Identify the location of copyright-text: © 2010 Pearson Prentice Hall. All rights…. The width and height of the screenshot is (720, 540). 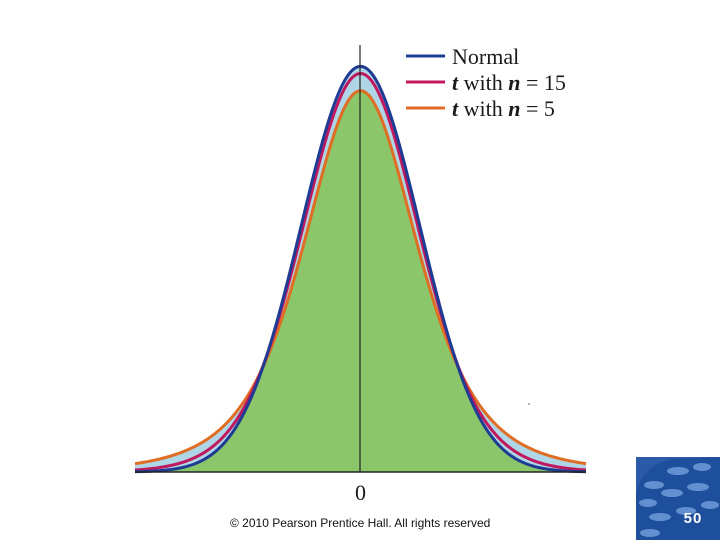
(360, 523).